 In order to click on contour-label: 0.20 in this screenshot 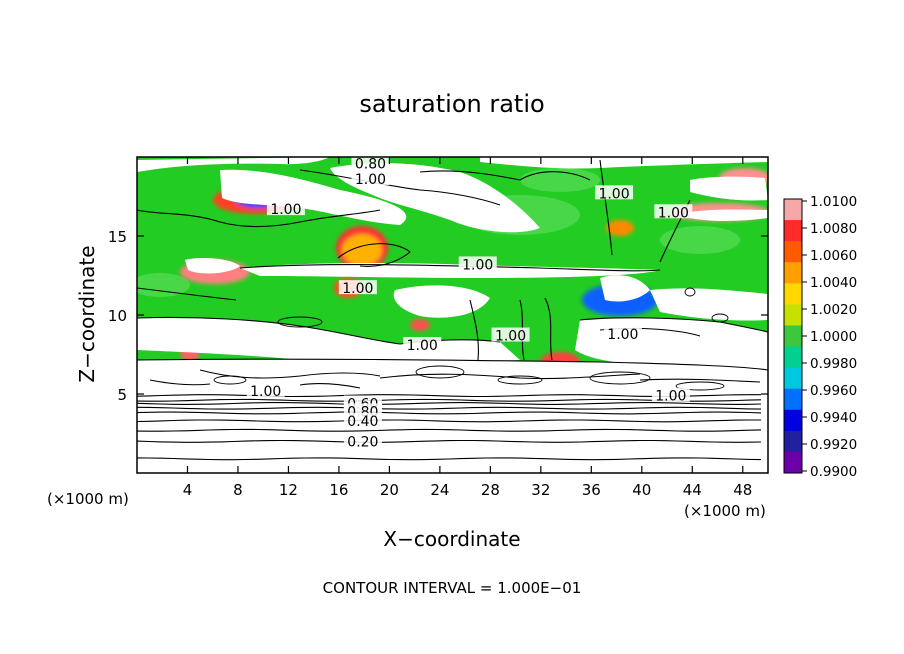, I will do `click(362, 442)`.